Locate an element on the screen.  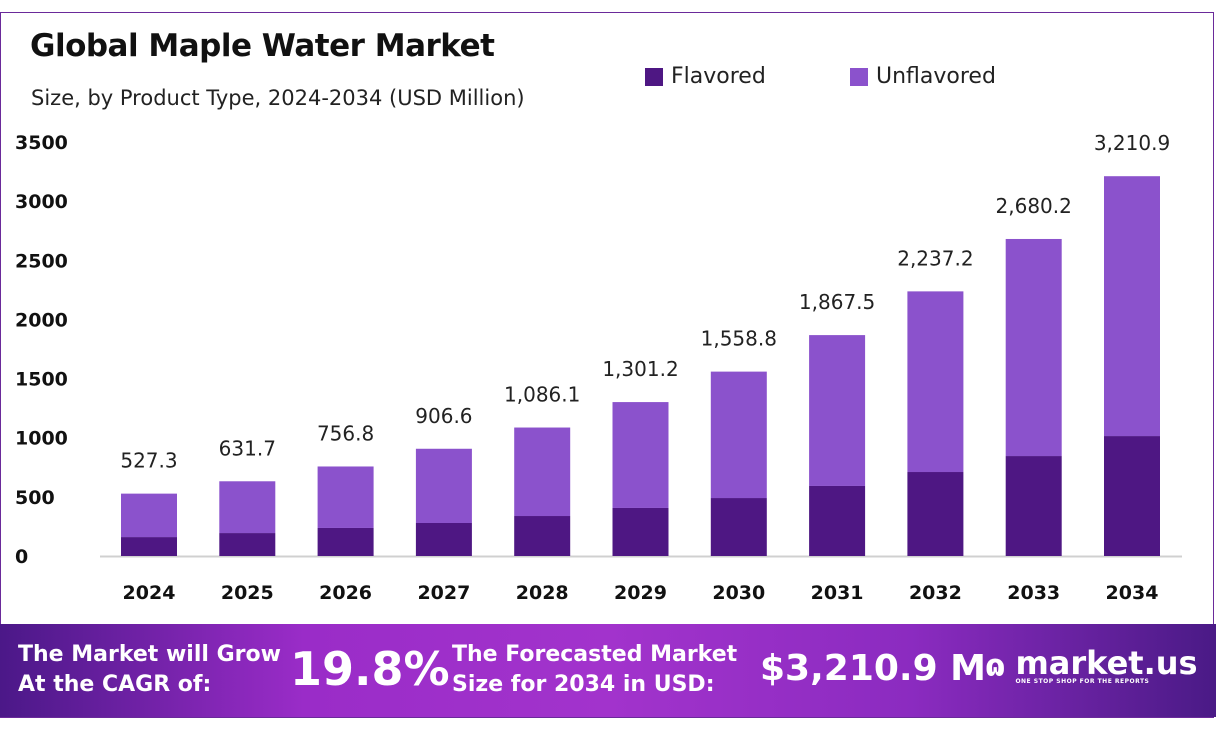
bar-unflavored-2032 is located at coordinates (935, 382).